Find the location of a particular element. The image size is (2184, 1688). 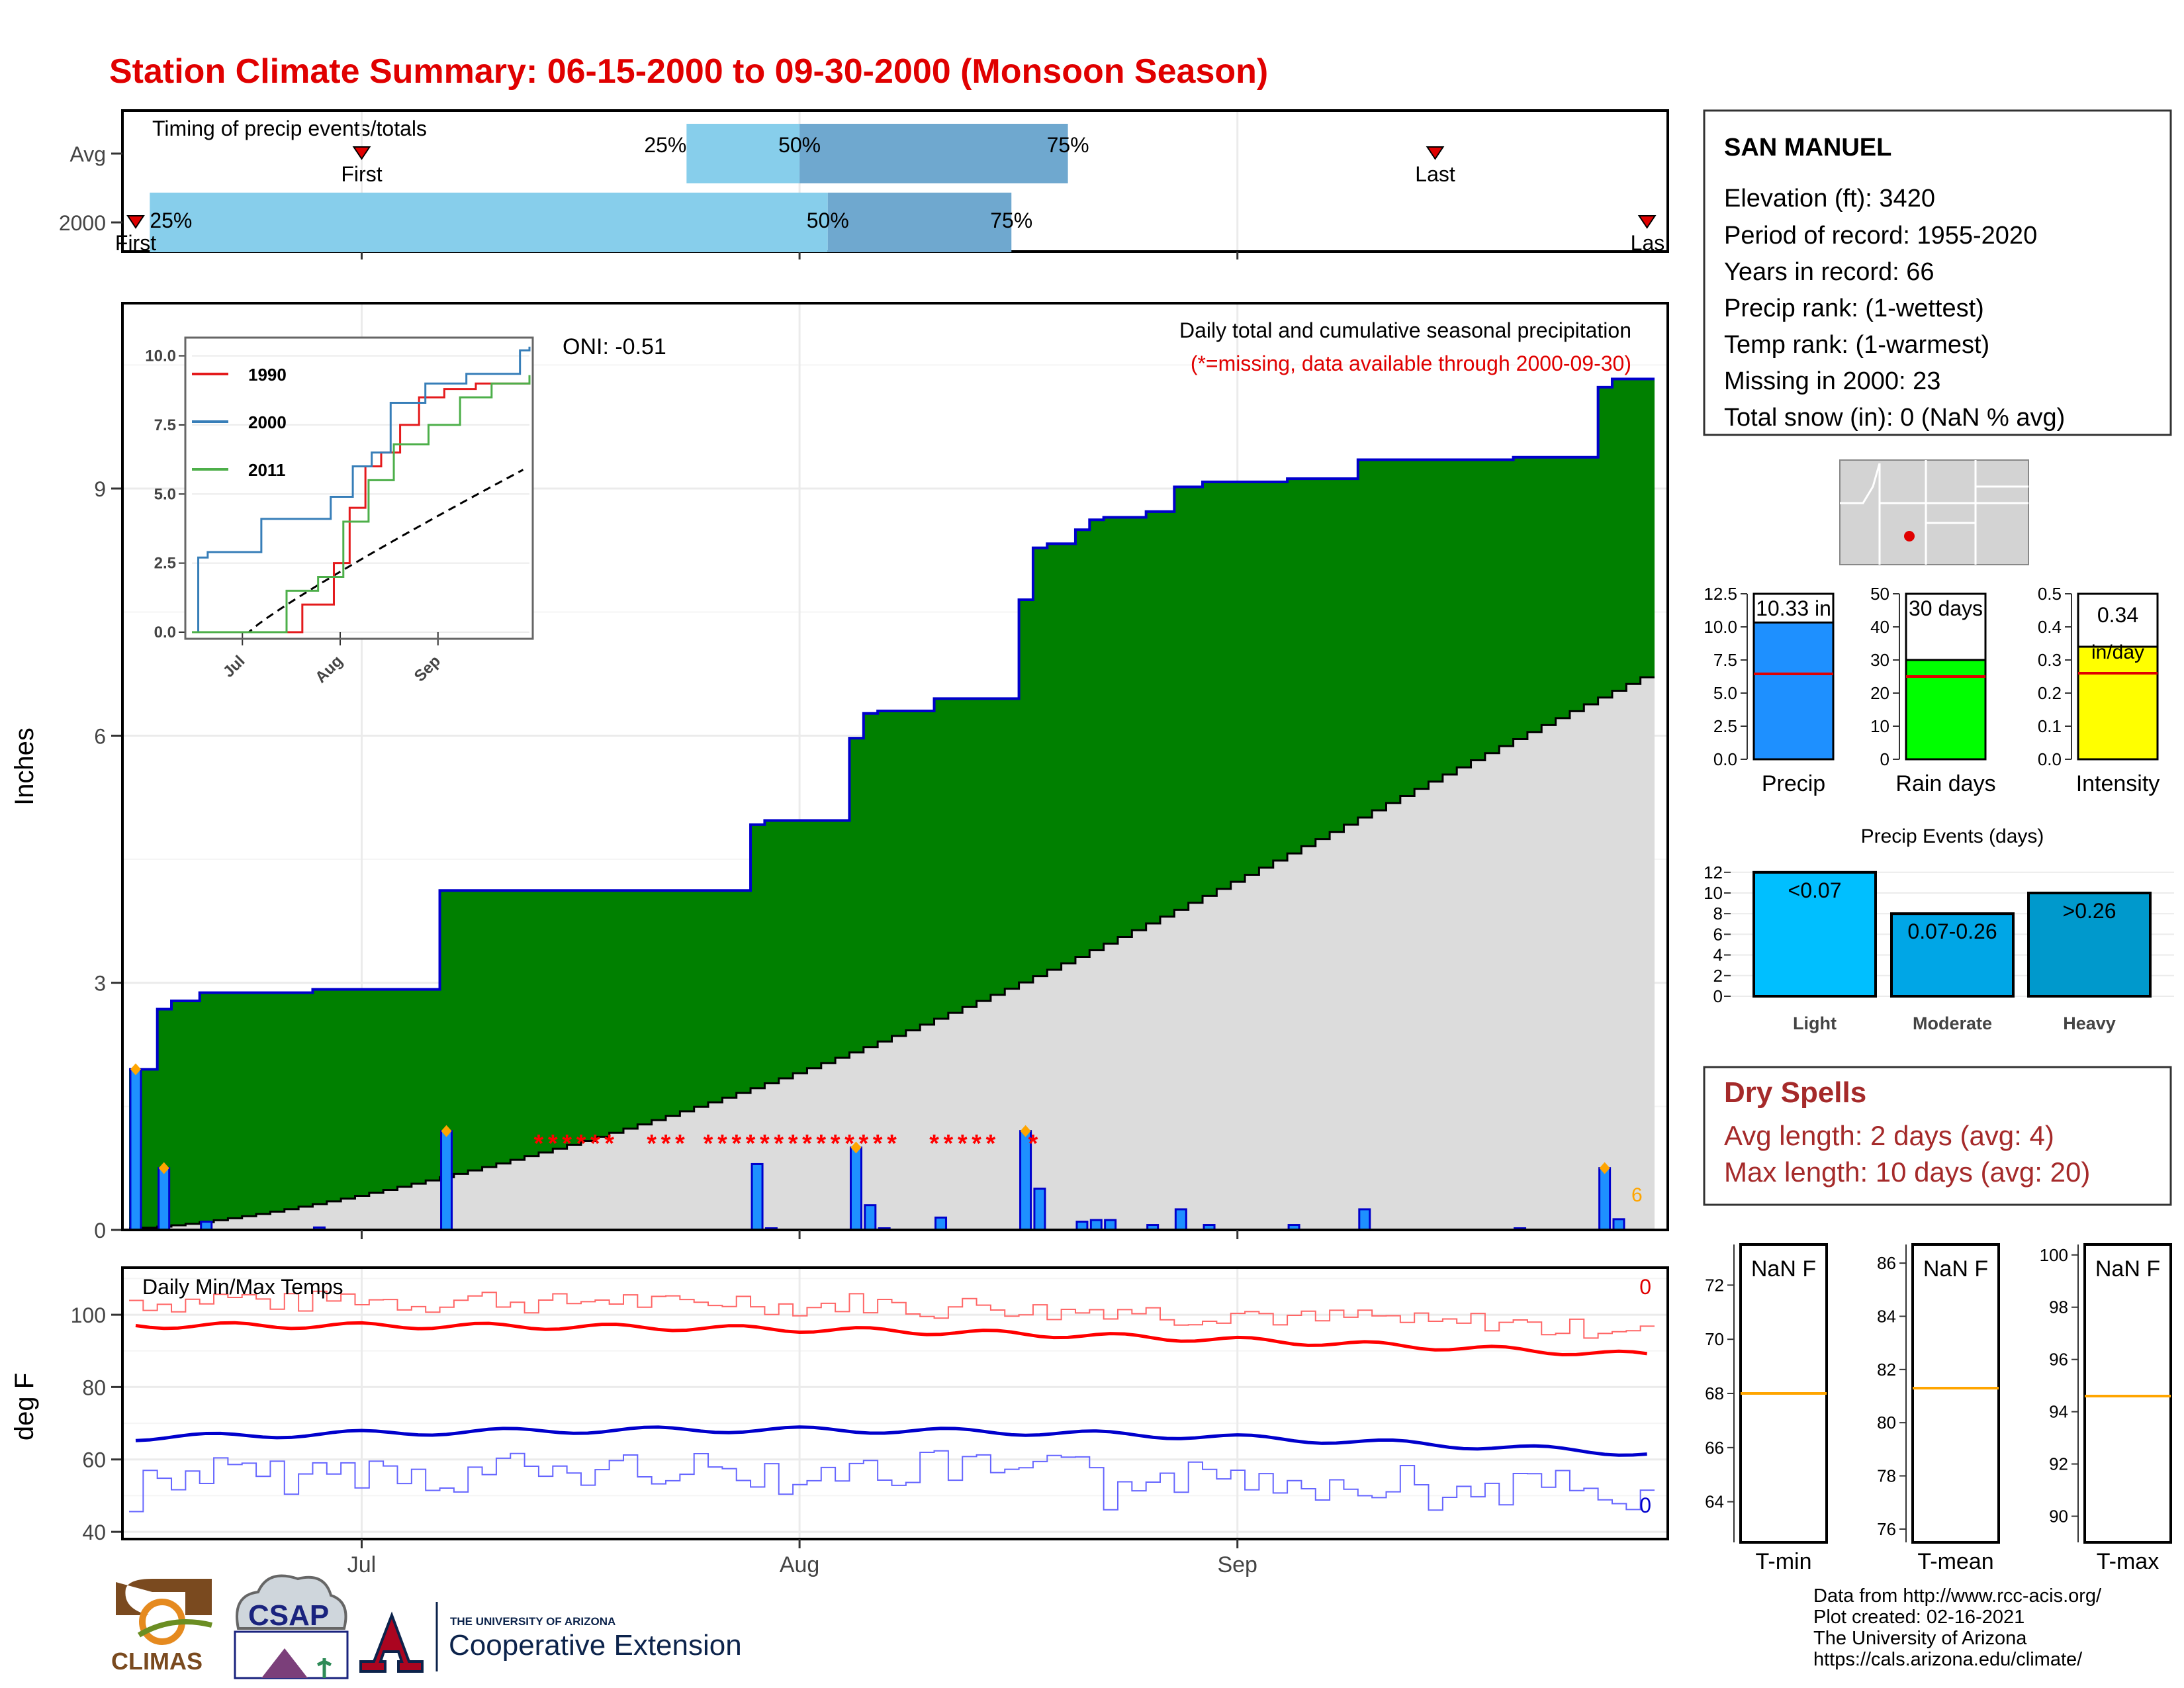

totals-bar is located at coordinates (1946, 710).